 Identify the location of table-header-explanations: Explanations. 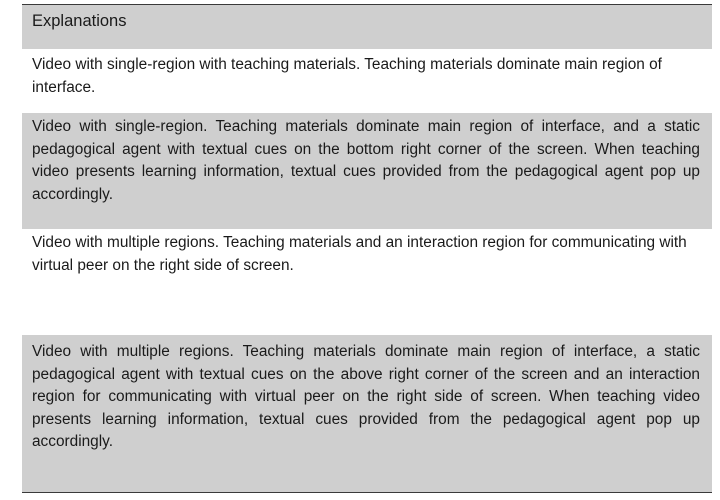
(367, 27).